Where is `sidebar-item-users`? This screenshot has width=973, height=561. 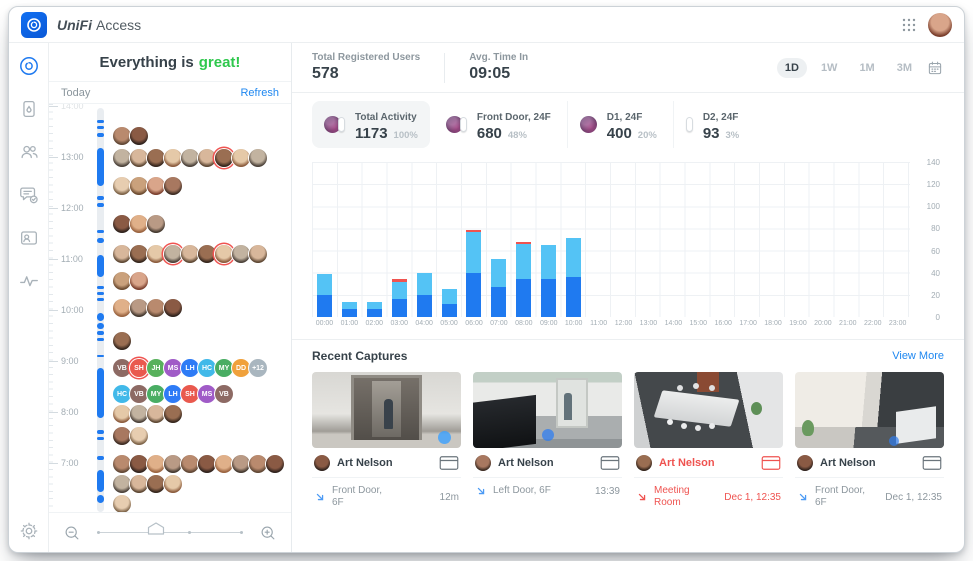
sidebar-item-users is located at coordinates (29, 152).